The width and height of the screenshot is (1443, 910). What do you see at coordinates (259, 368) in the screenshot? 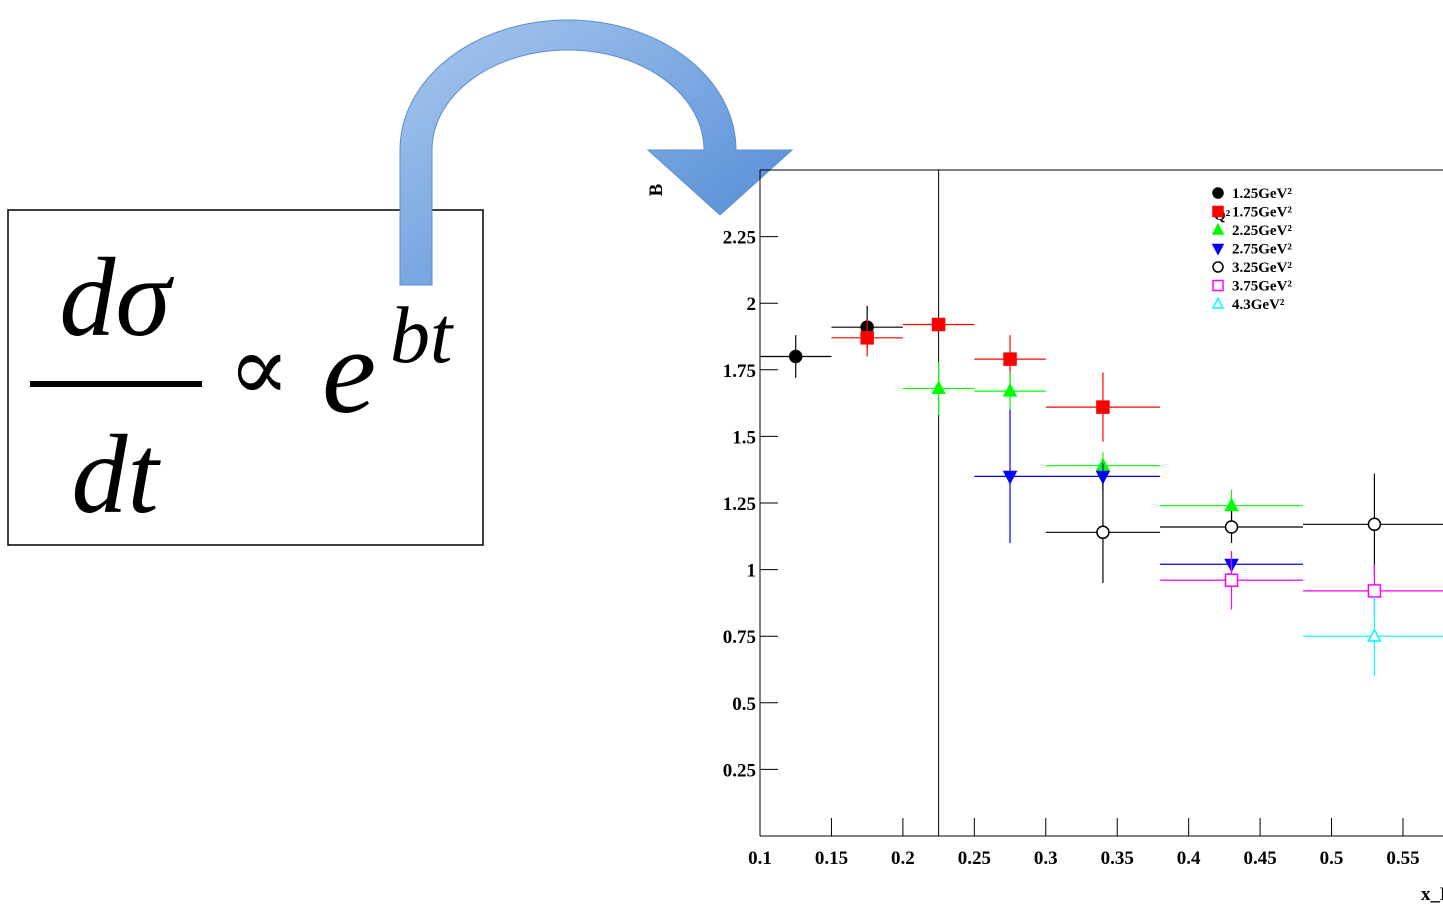
I see `relation: ∝` at bounding box center [259, 368].